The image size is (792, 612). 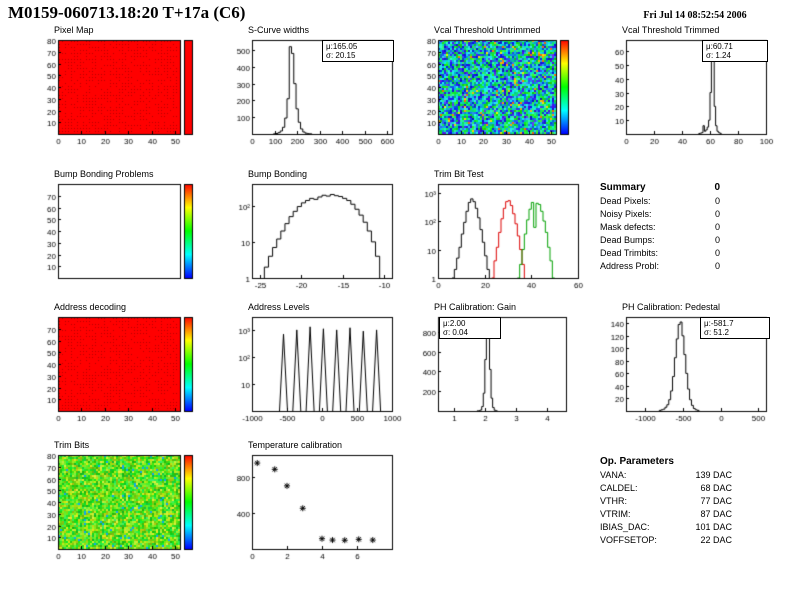 I want to click on bump-bonding-problems-title: Bump Bonding Problems, so click(x=104, y=174).